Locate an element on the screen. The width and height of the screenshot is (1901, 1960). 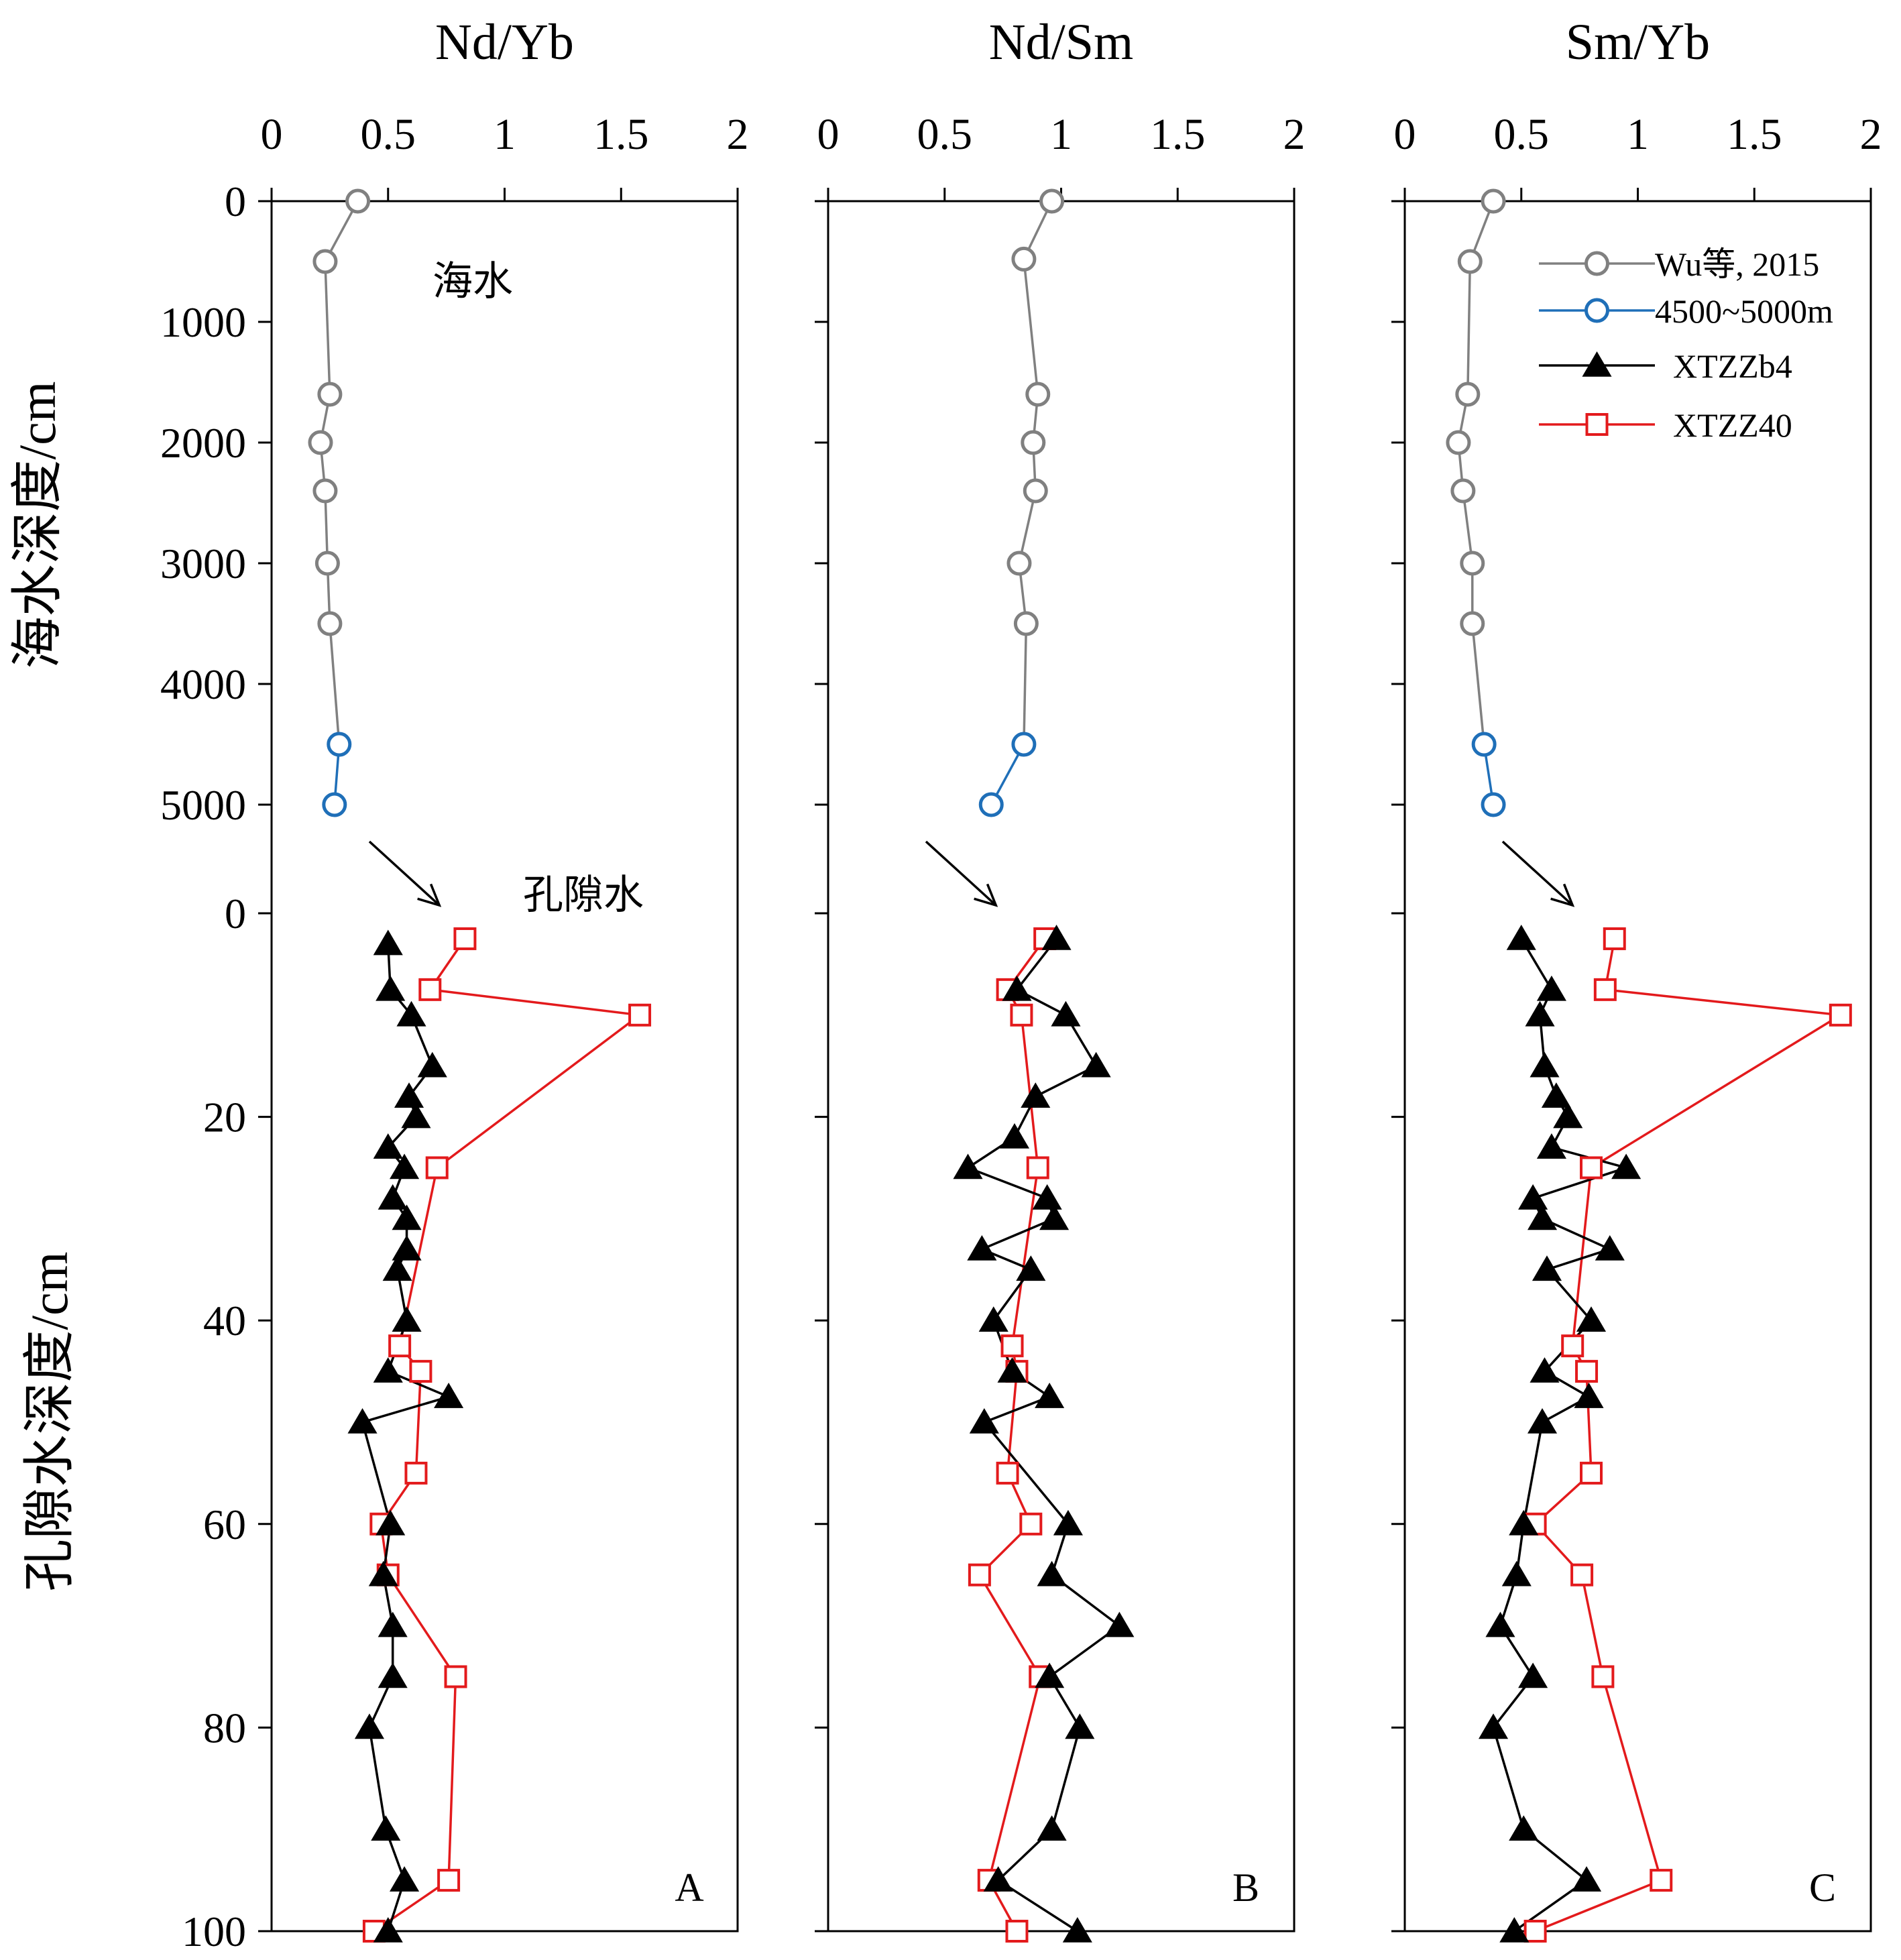
y-axis-label-porewater: 孔隙水深度/cm is located at coordinates (49, 1422).